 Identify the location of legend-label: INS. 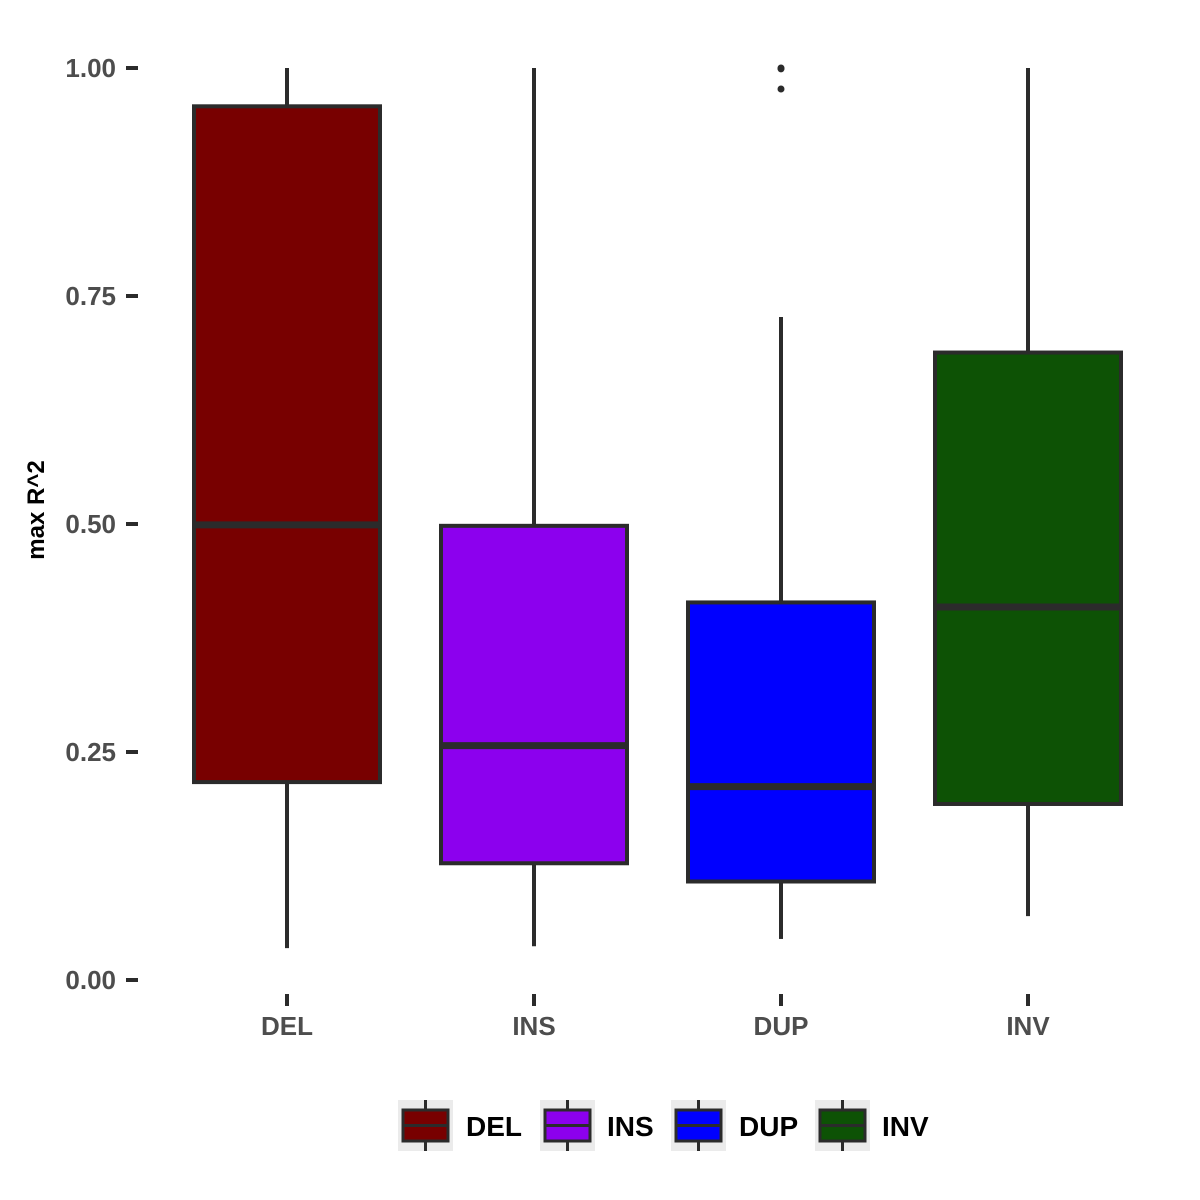
(630, 1126).